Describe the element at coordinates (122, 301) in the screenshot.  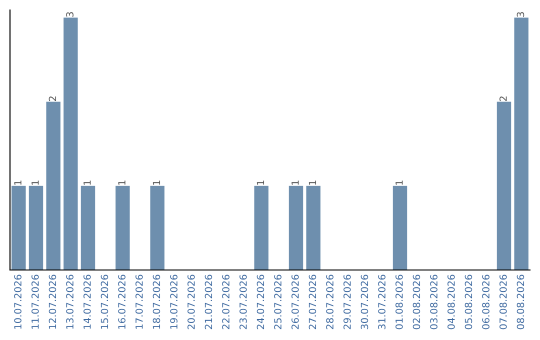
I see `x-tick-label: 16.07.2026` at that location.